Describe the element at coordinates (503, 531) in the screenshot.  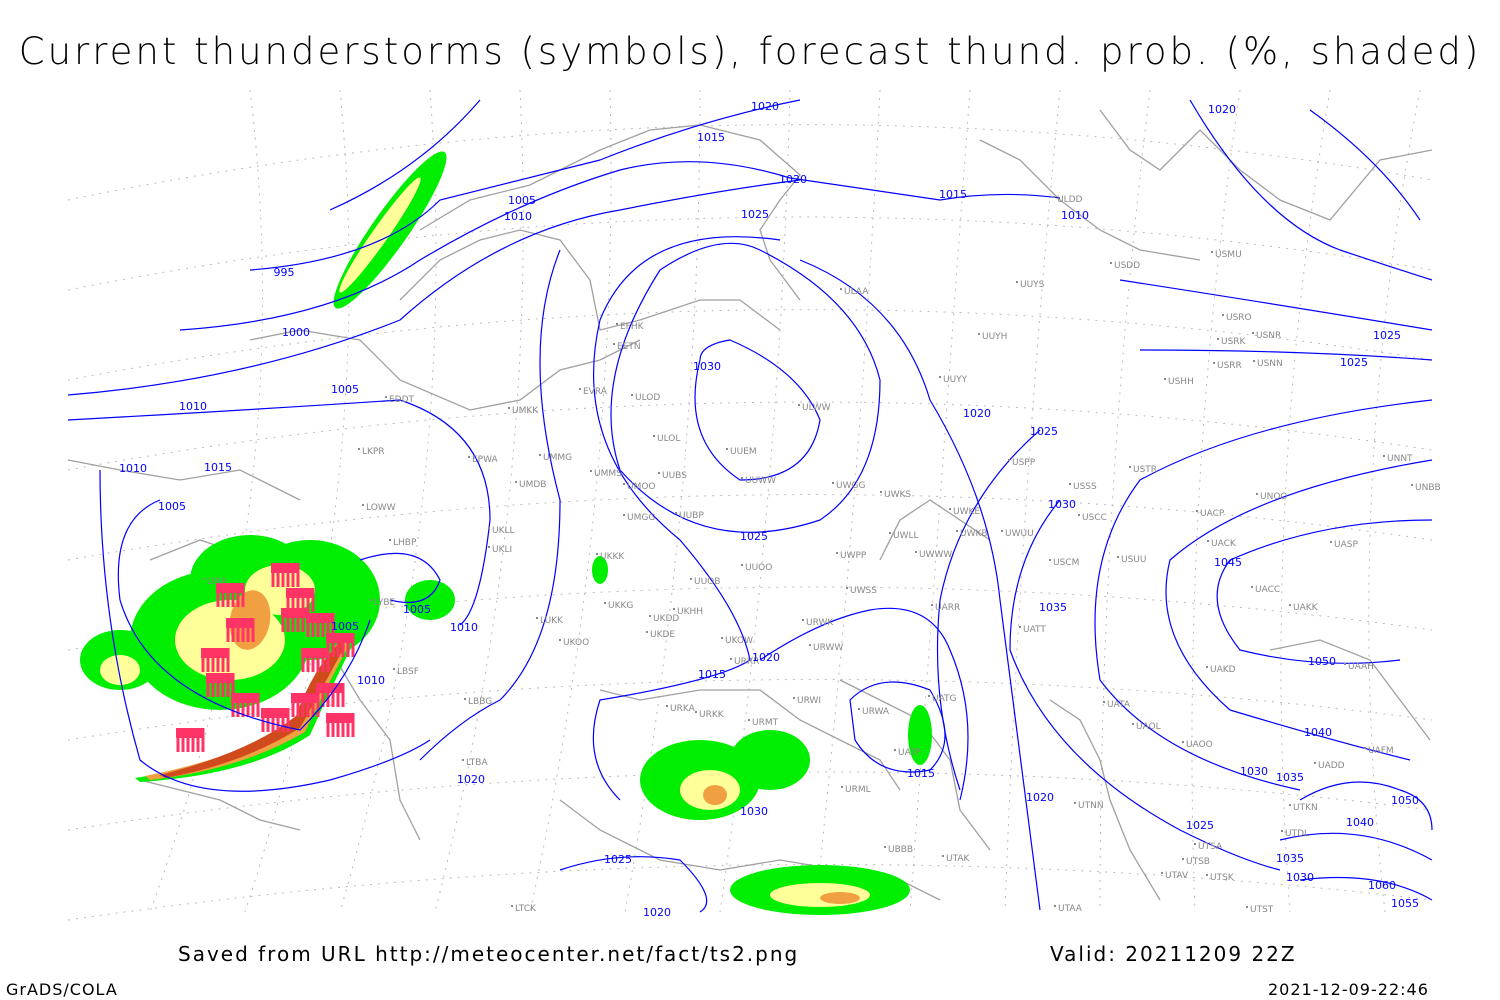
I see `station-label: UKLL` at that location.